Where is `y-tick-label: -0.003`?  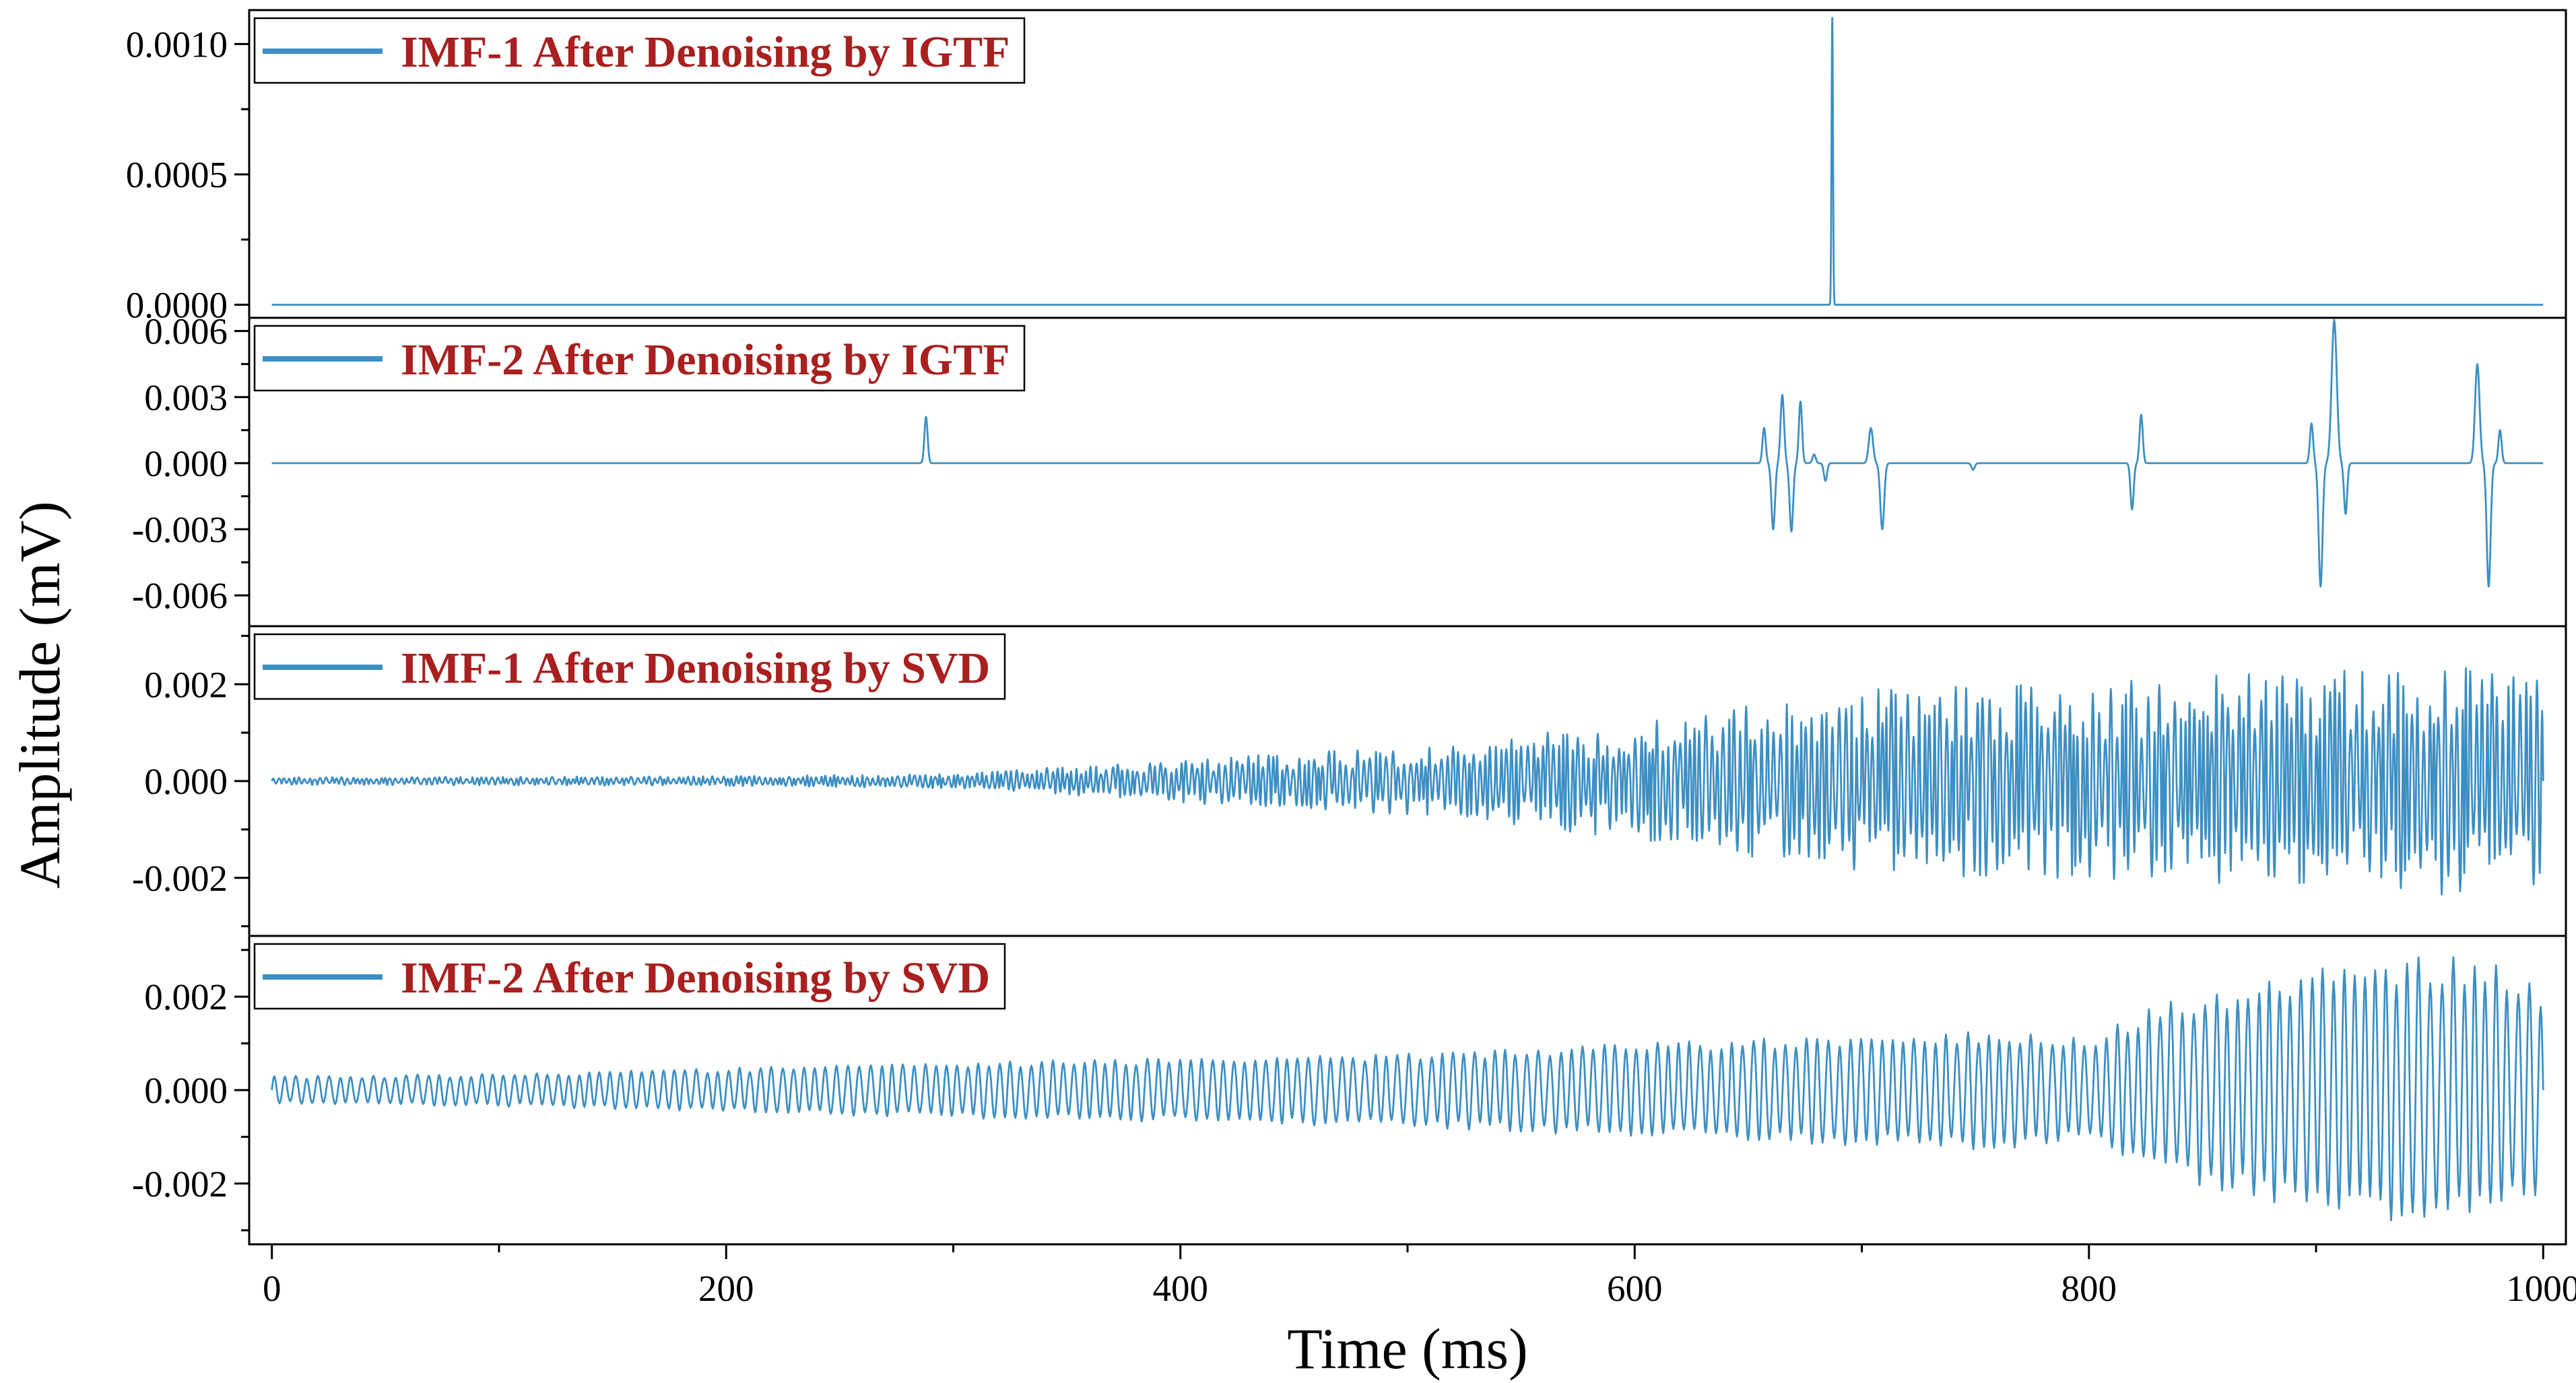
y-tick-label: -0.003 is located at coordinates (180, 529).